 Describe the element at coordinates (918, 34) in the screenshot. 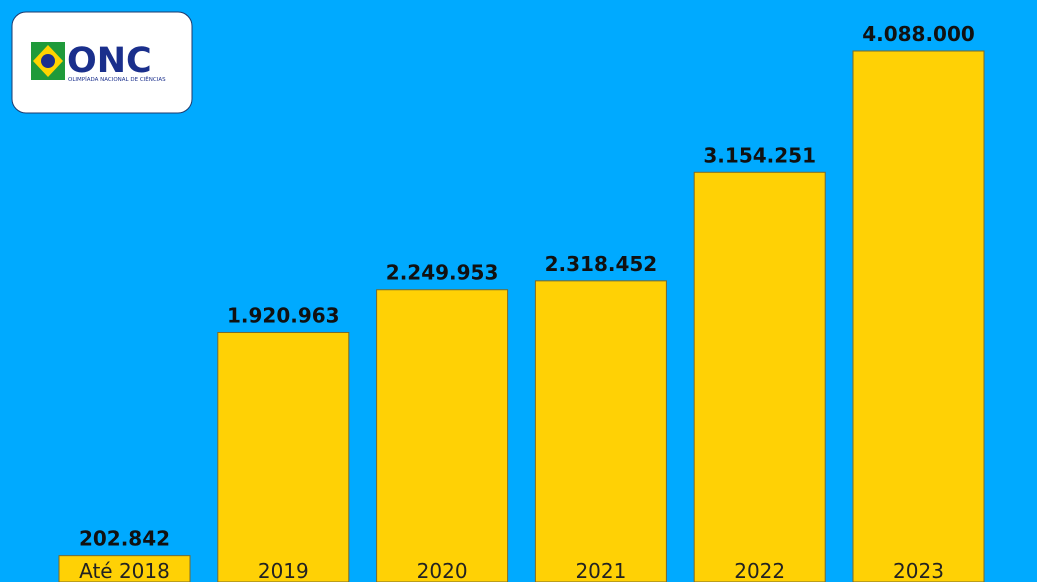

I see `value-label: 4.088.000` at that location.